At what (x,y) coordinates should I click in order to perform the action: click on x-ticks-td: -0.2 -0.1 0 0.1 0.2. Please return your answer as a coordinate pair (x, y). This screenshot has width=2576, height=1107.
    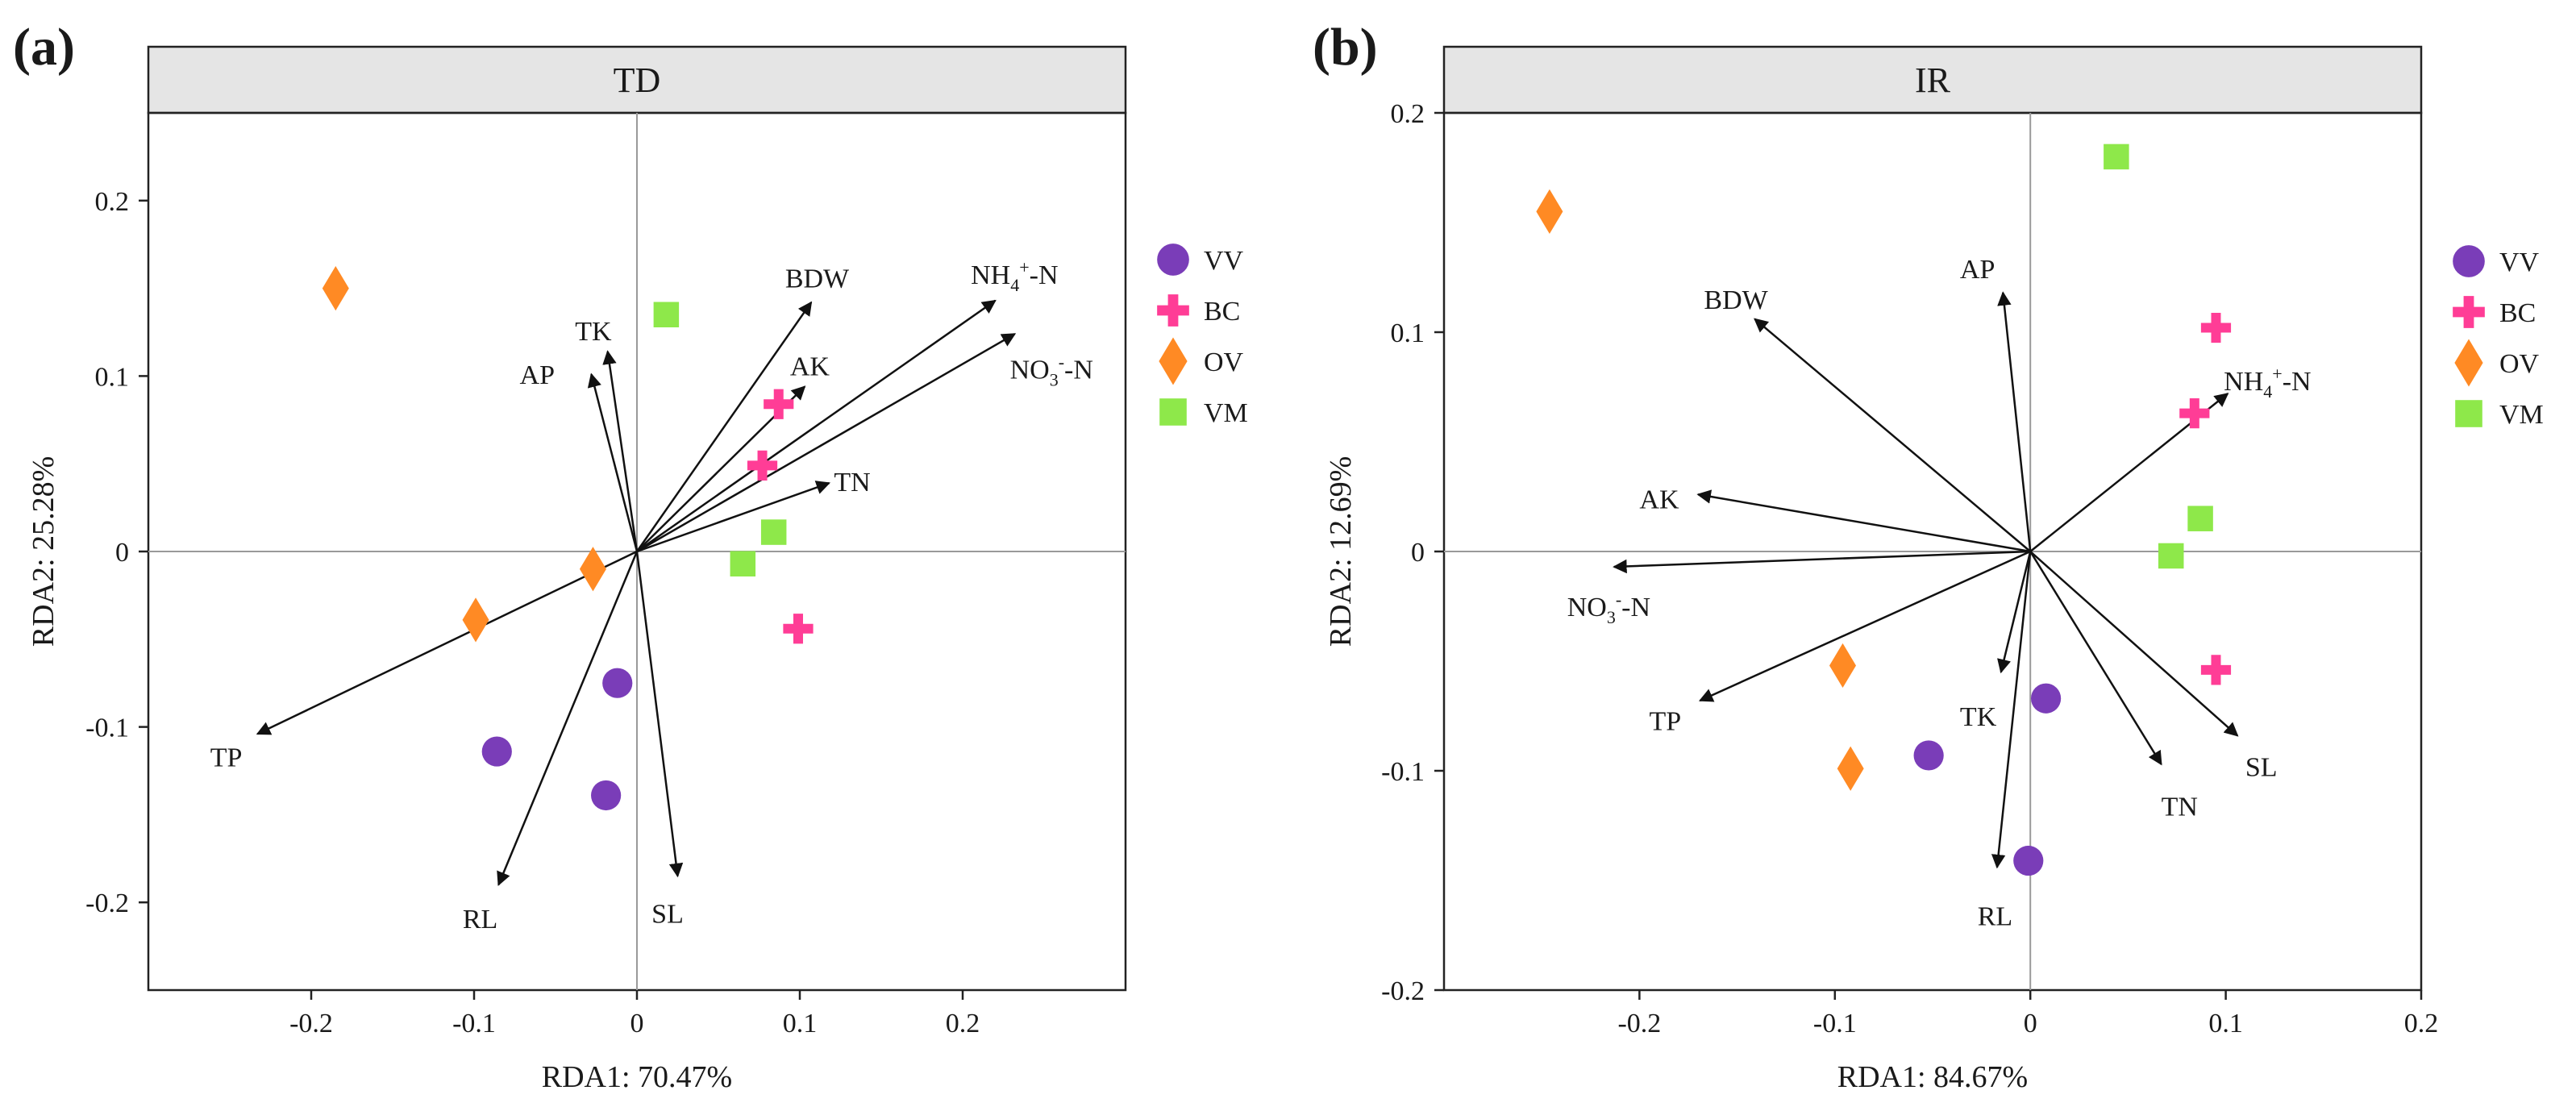
    Looking at the image, I should click on (635, 1014).